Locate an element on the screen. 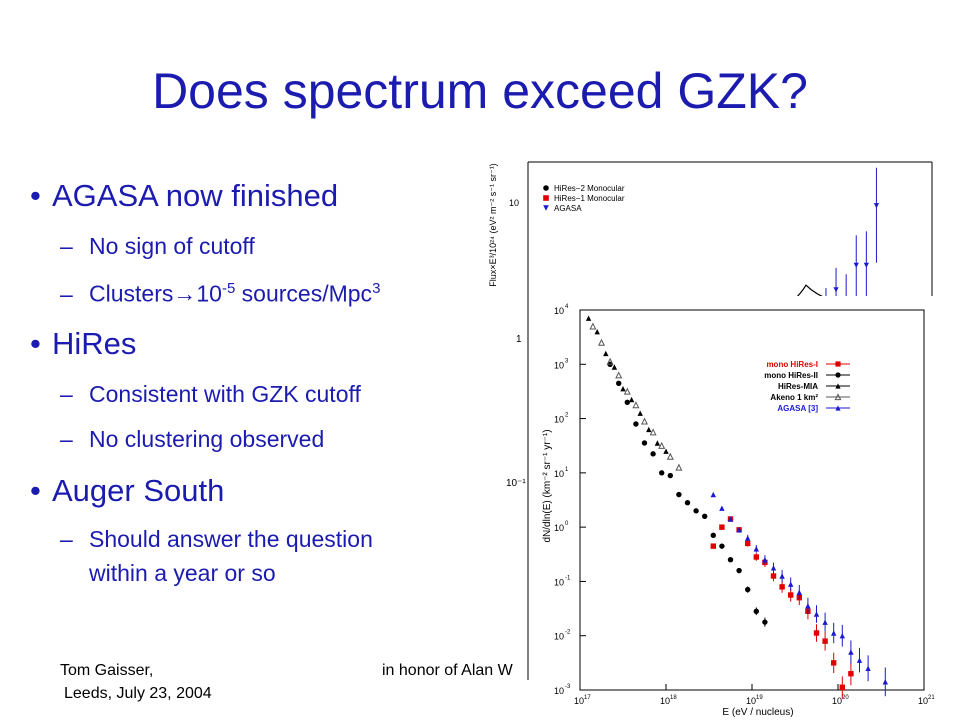 The image size is (960, 720). plot2-xtick-exp: 17 is located at coordinates (587, 698).